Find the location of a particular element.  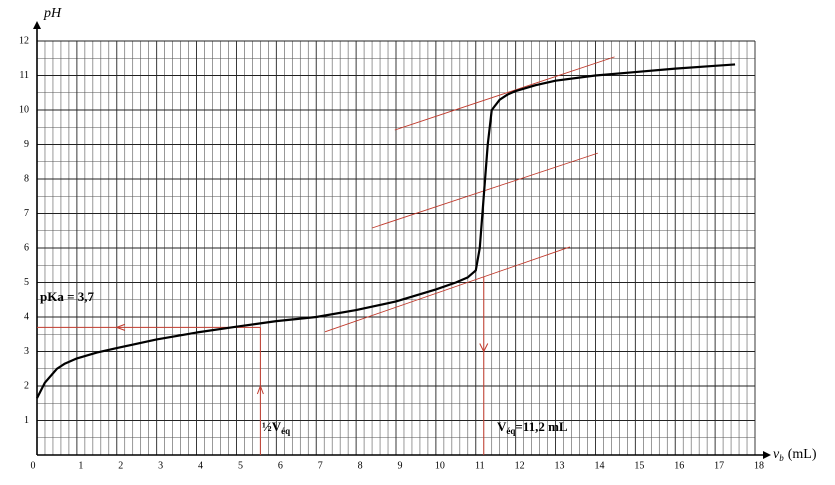

x-tick-label: 6 is located at coordinates (280, 465).